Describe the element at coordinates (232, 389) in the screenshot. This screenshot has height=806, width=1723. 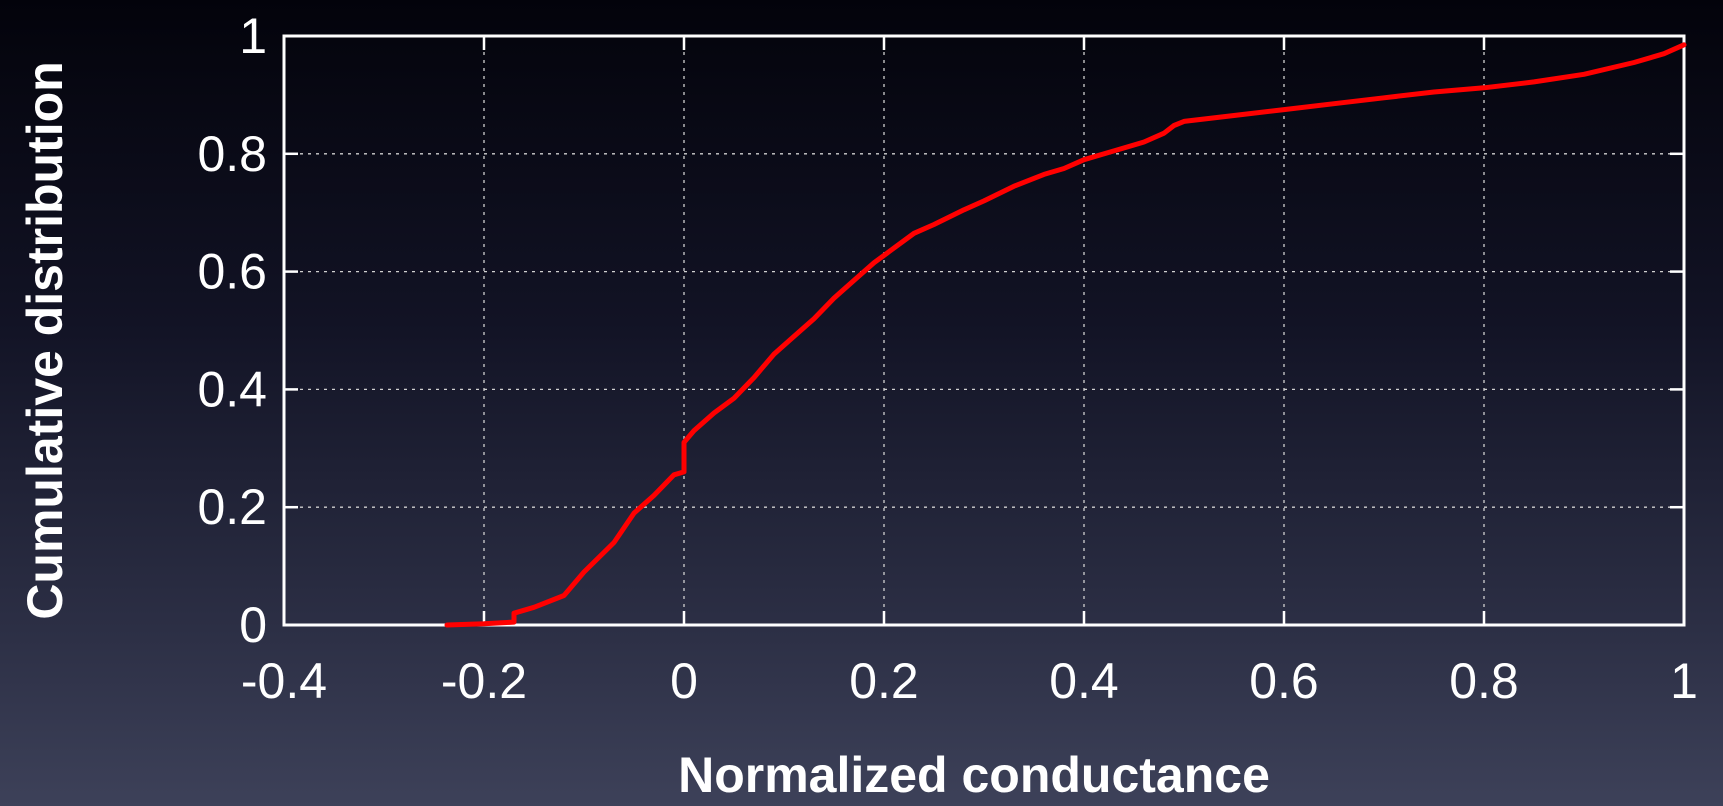
I see `y-tick-label: 0.4` at that location.